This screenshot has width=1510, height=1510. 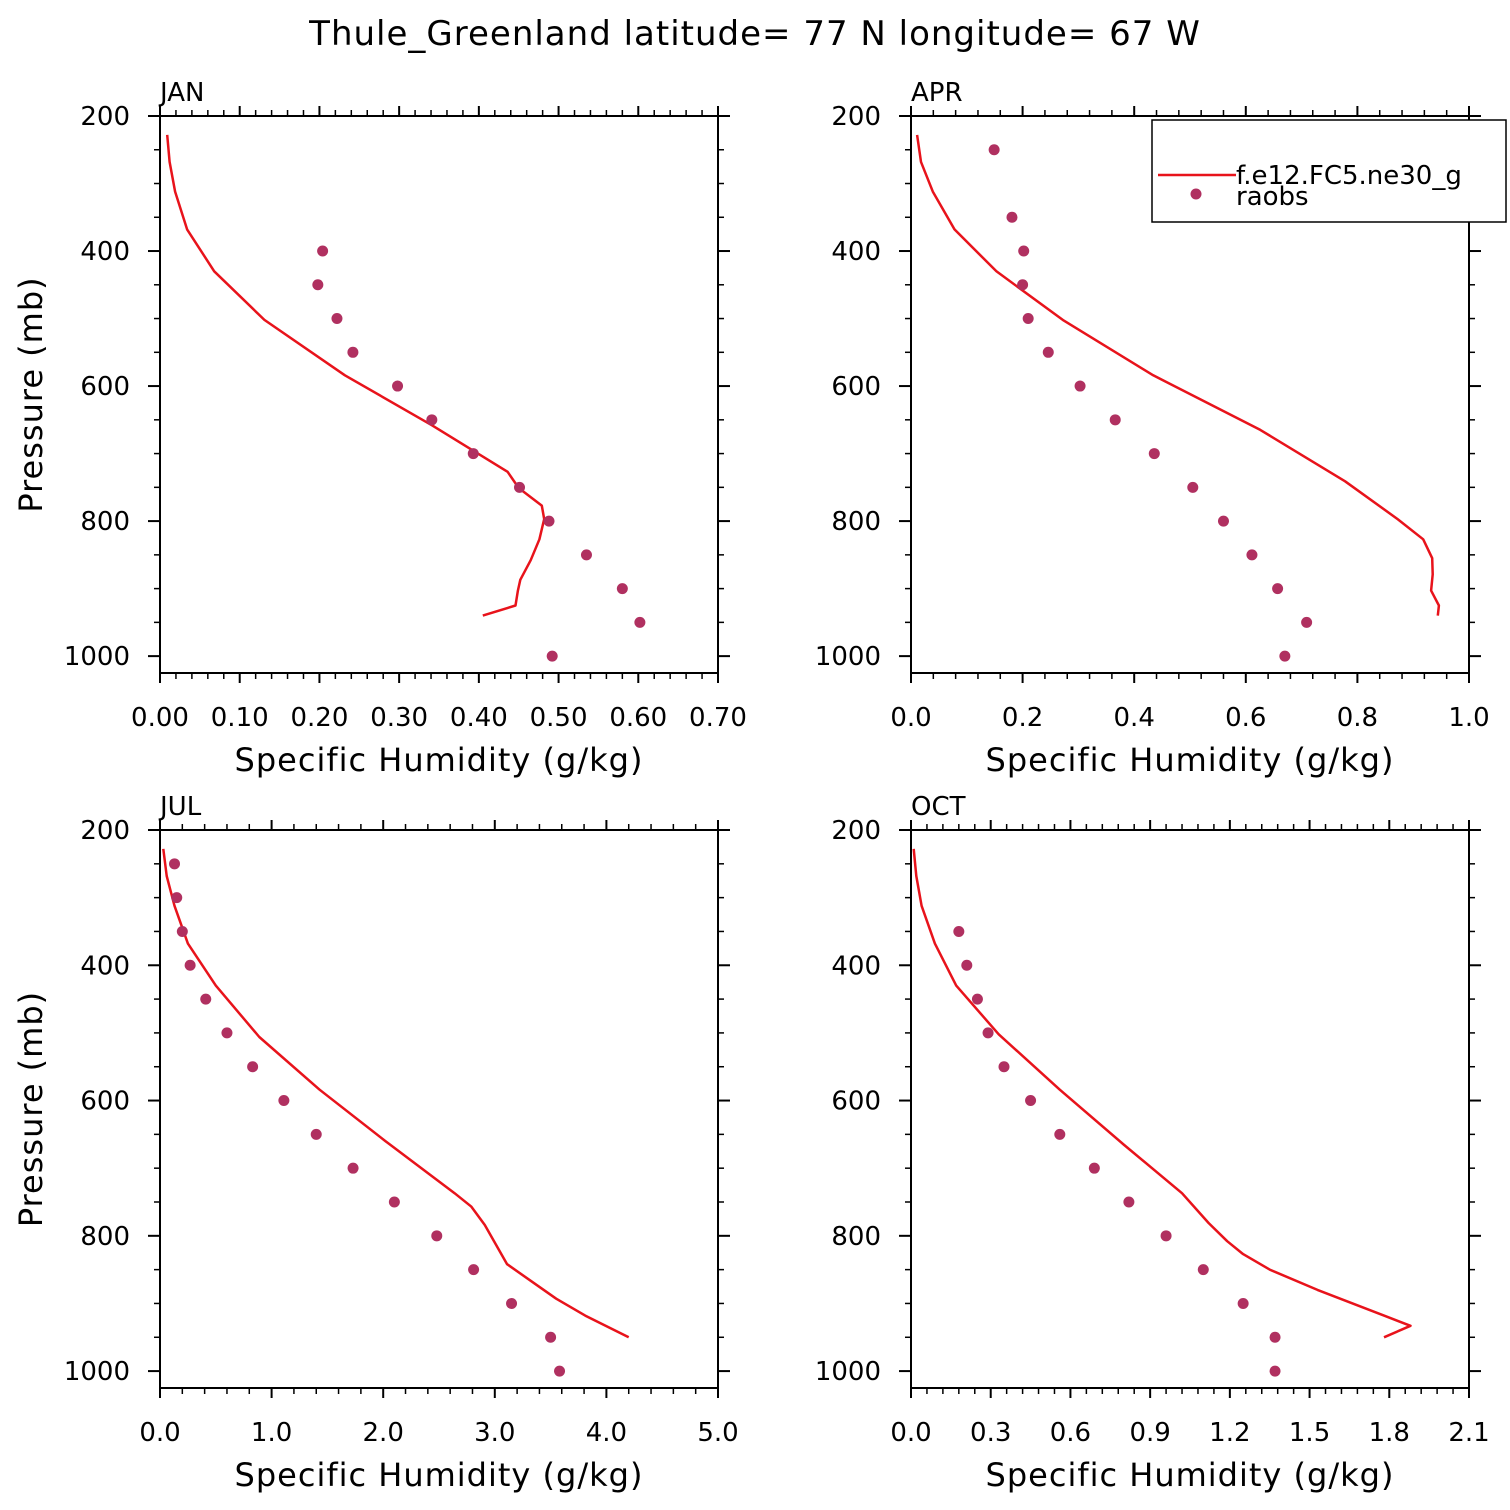 What do you see at coordinates (1134, 718) in the screenshot?
I see `x-tick-label: 0.4` at bounding box center [1134, 718].